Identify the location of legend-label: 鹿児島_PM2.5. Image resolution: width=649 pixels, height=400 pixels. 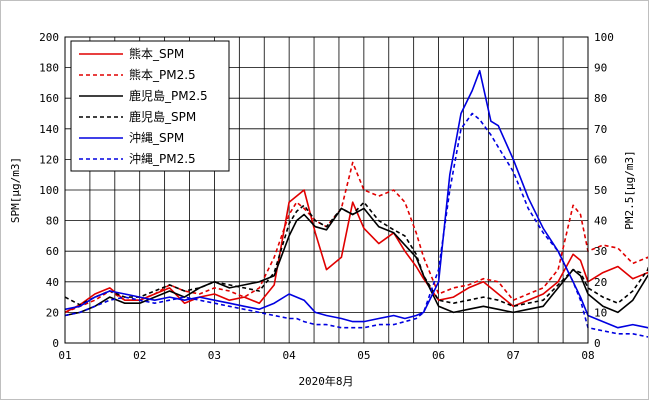
(168, 95).